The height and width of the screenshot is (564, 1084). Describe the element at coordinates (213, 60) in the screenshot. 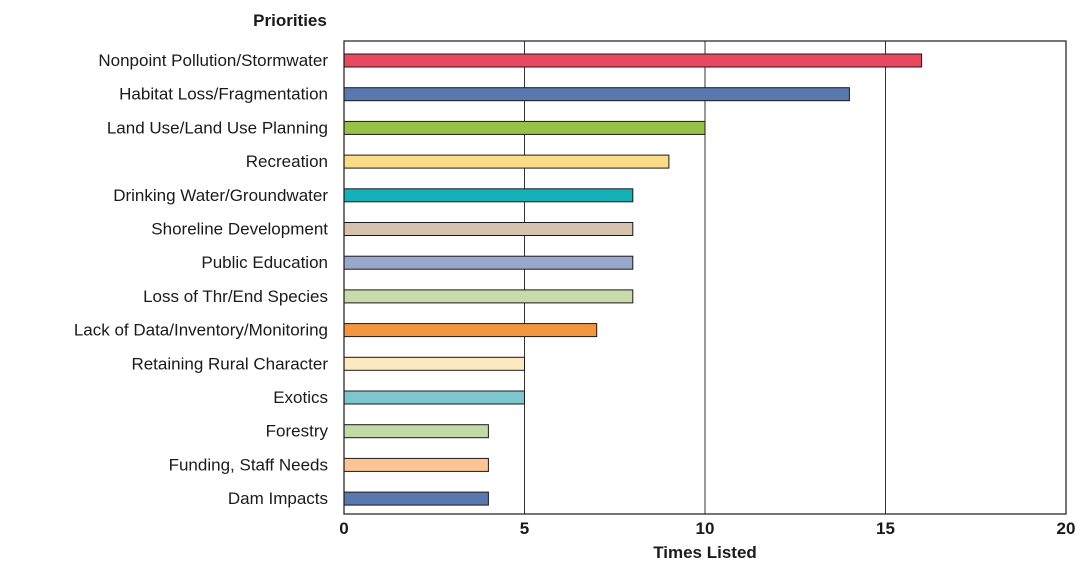

I see `category-label: Nonpoint Pollution/Stormwater` at that location.